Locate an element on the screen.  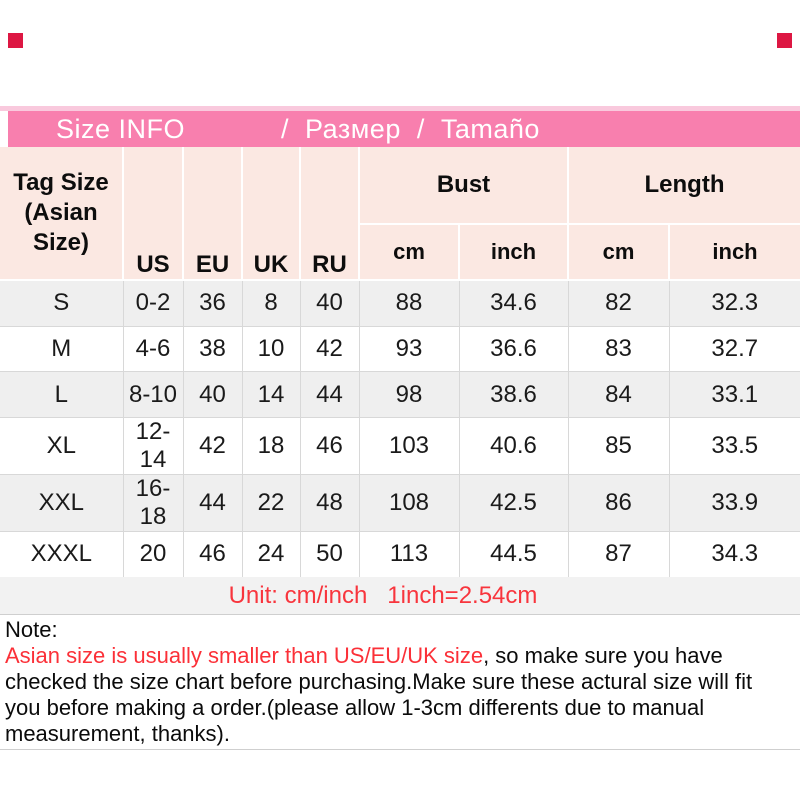
cell-bust-cm: 113 is located at coordinates (408, 554).